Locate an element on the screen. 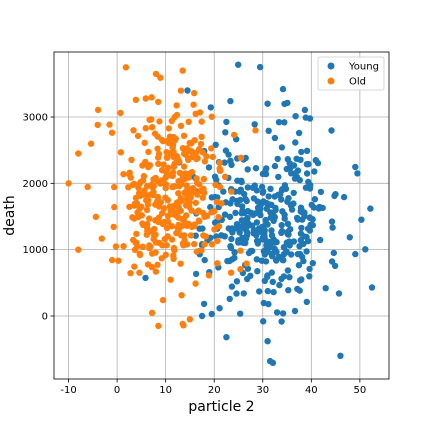 This screenshot has height=432, width=432. x-tick-label: 30 is located at coordinates (262, 390).